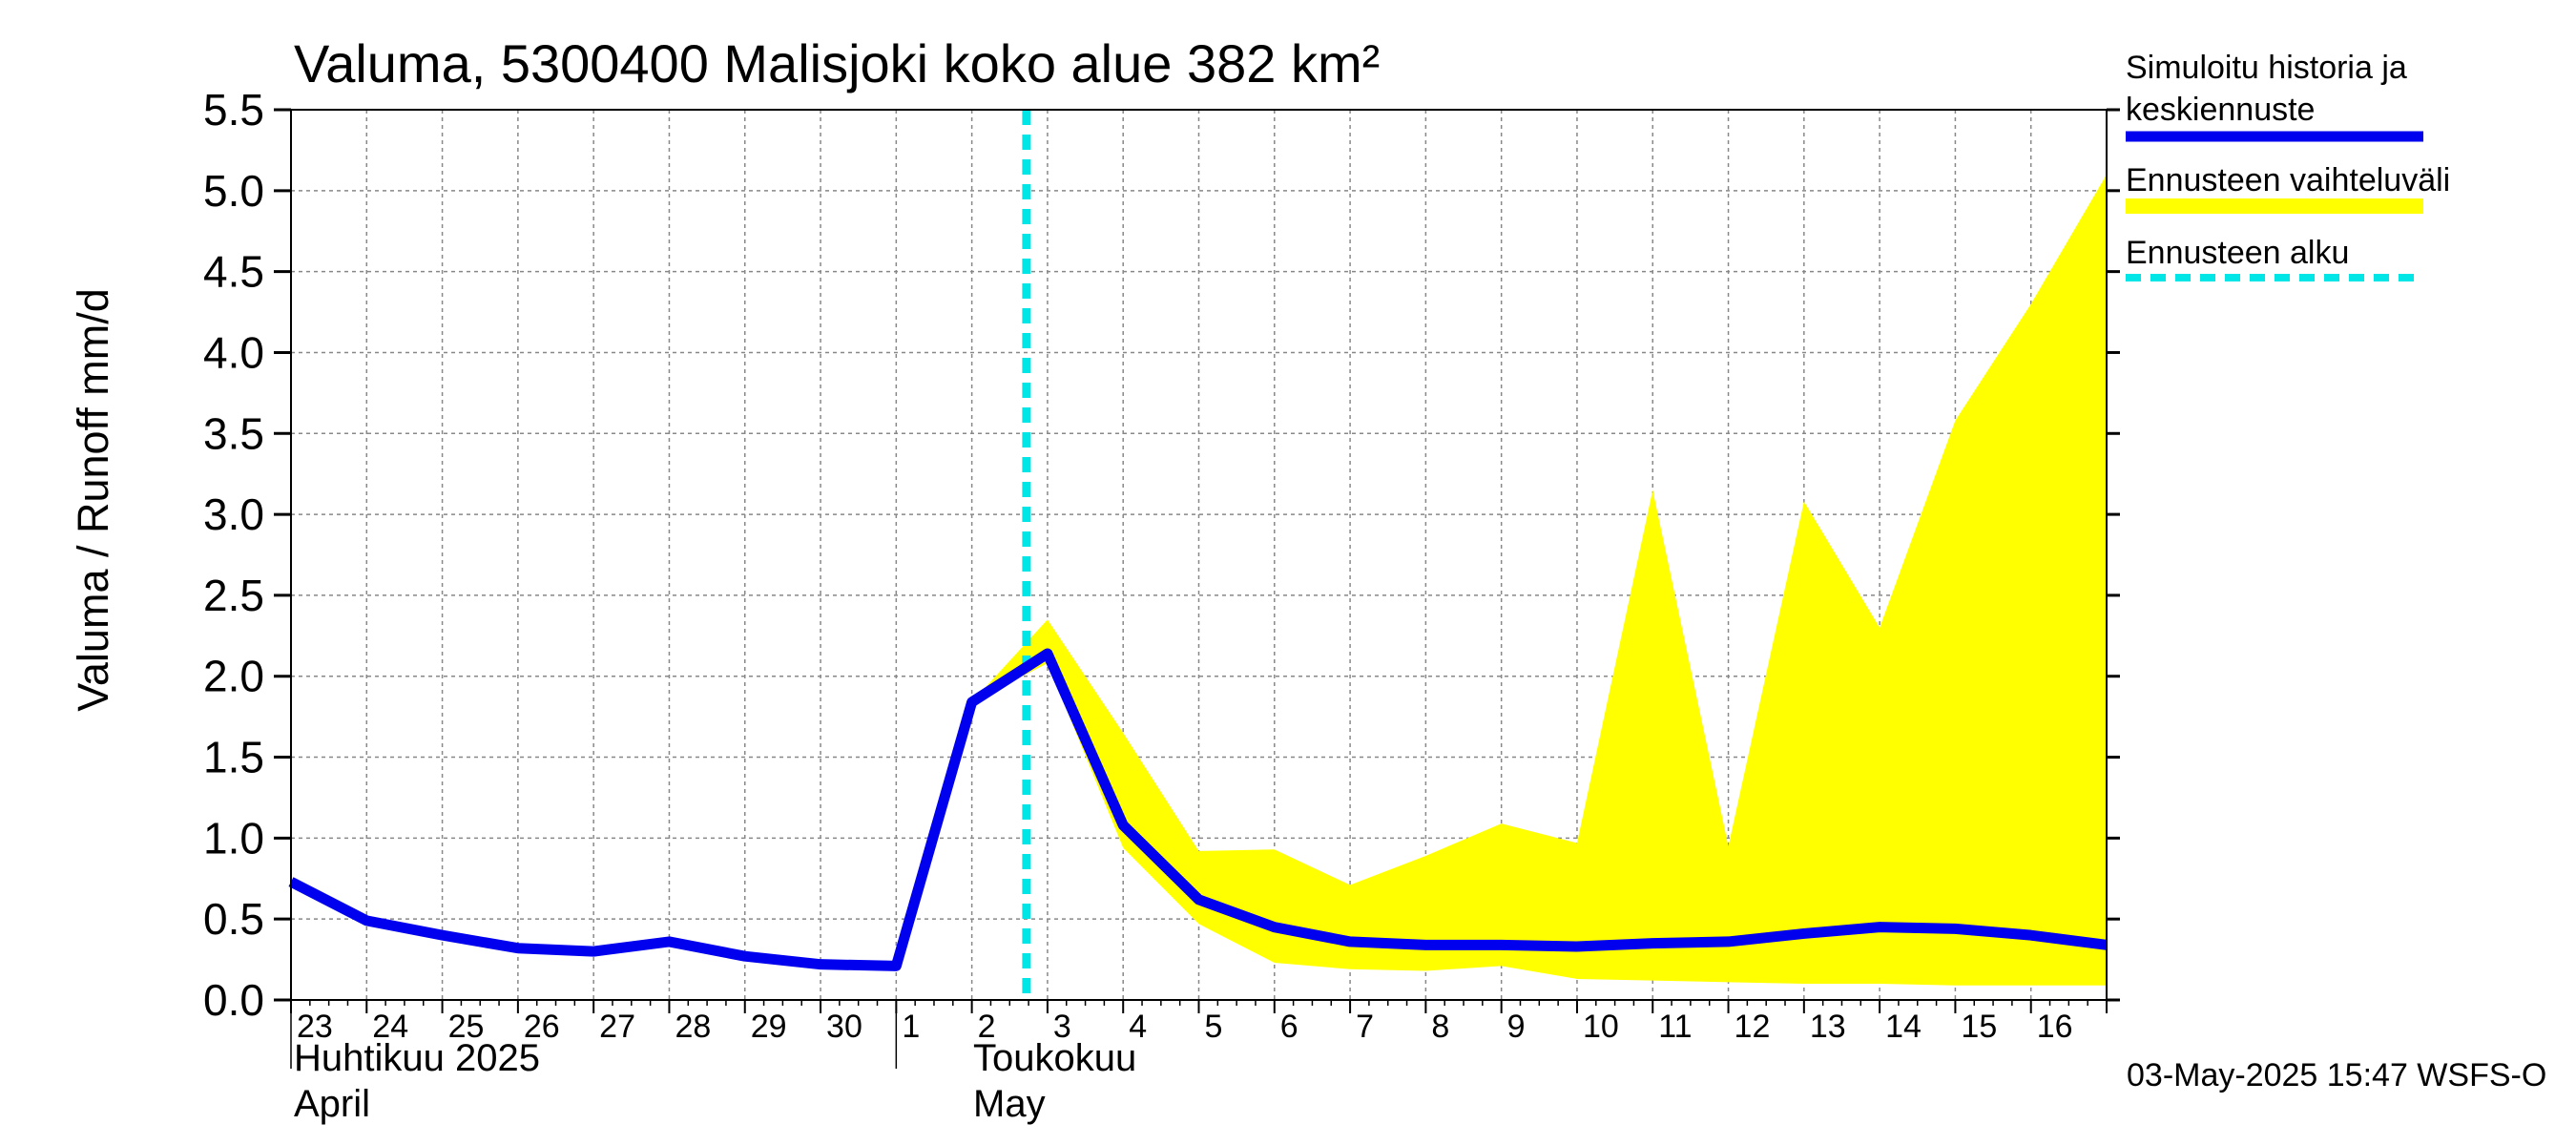 The width and height of the screenshot is (2576, 1145). I want to click on month-label-may-en: May, so click(1009, 1104).